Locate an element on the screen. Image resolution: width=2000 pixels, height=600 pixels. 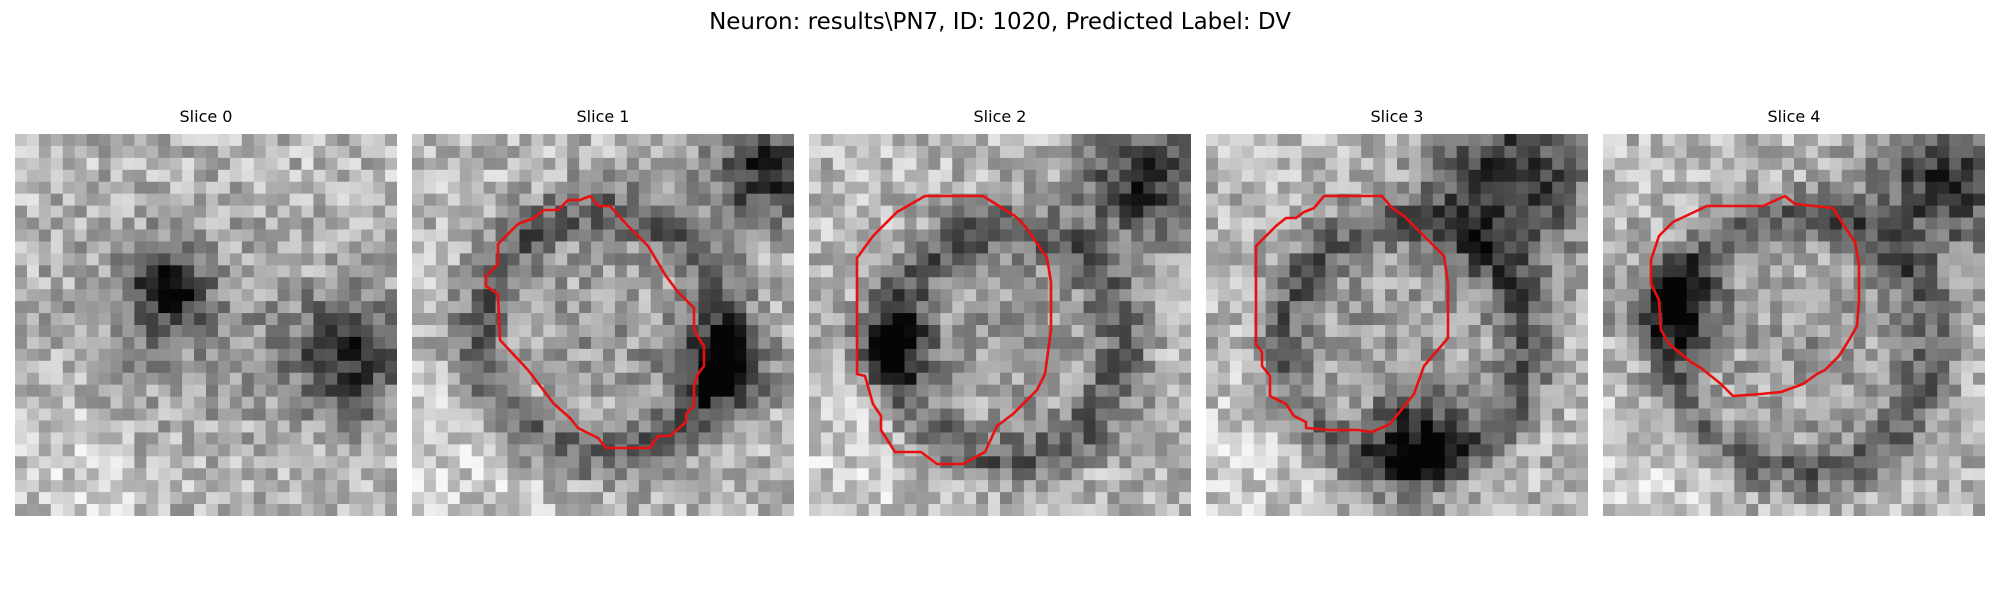
slice-title: Slice 2 is located at coordinates (1000, 116).